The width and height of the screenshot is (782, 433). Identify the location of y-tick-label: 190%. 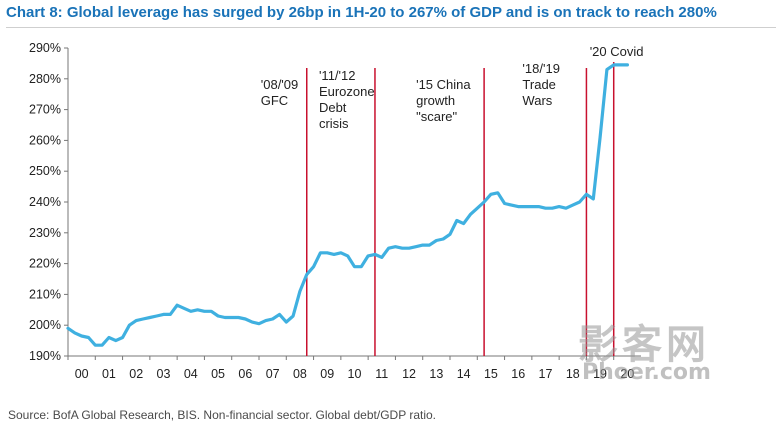
(45, 356).